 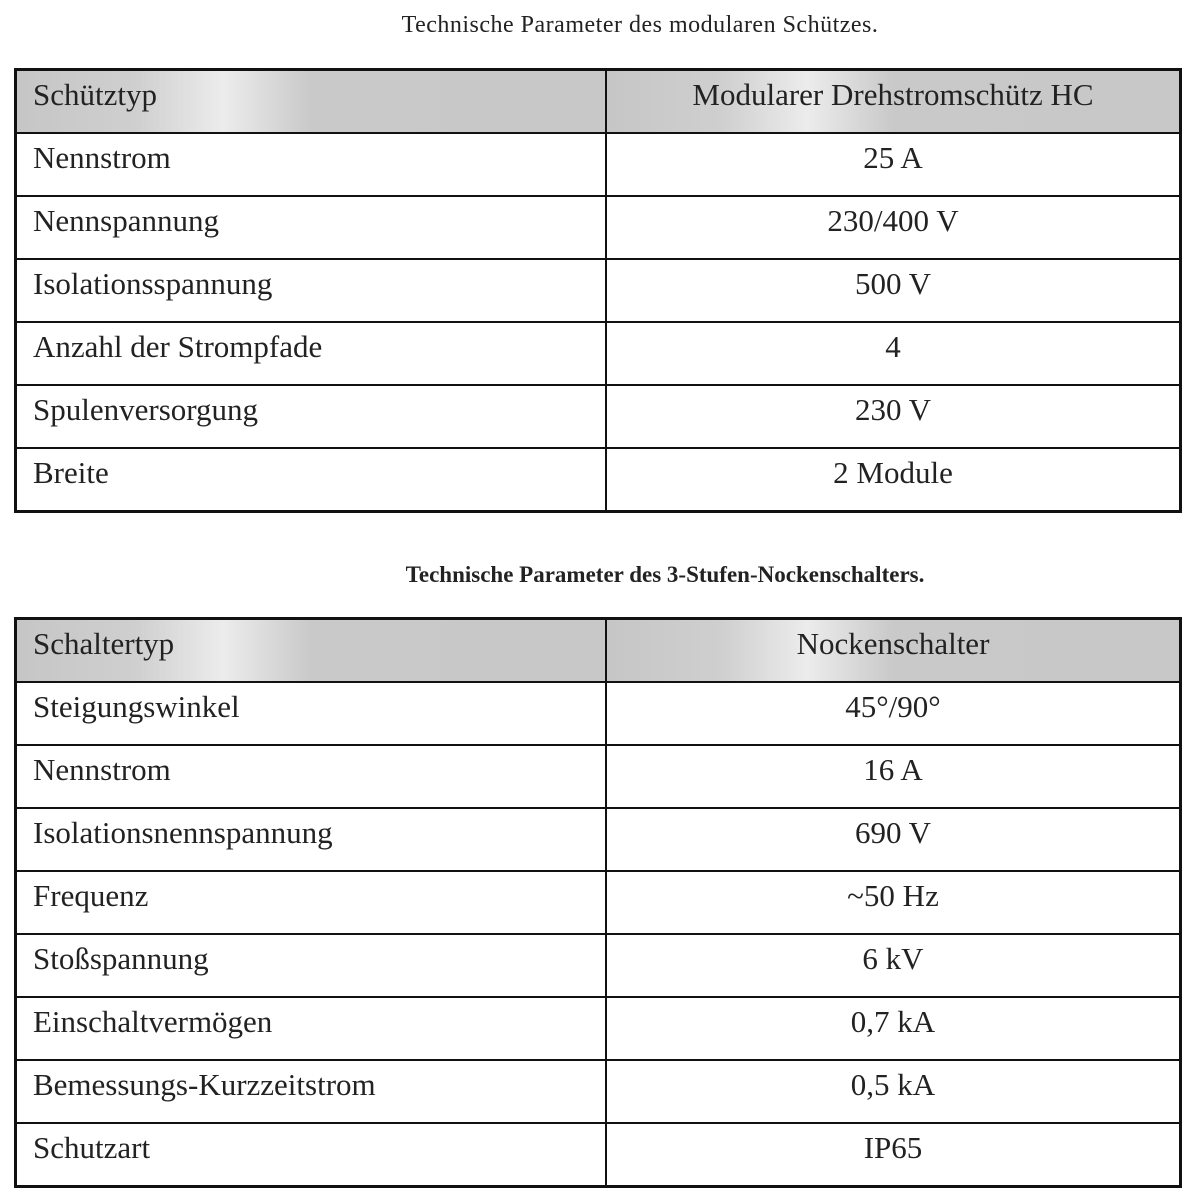 What do you see at coordinates (893, 1091) in the screenshot?
I see `parameter-value-cell: 0,5 kA` at bounding box center [893, 1091].